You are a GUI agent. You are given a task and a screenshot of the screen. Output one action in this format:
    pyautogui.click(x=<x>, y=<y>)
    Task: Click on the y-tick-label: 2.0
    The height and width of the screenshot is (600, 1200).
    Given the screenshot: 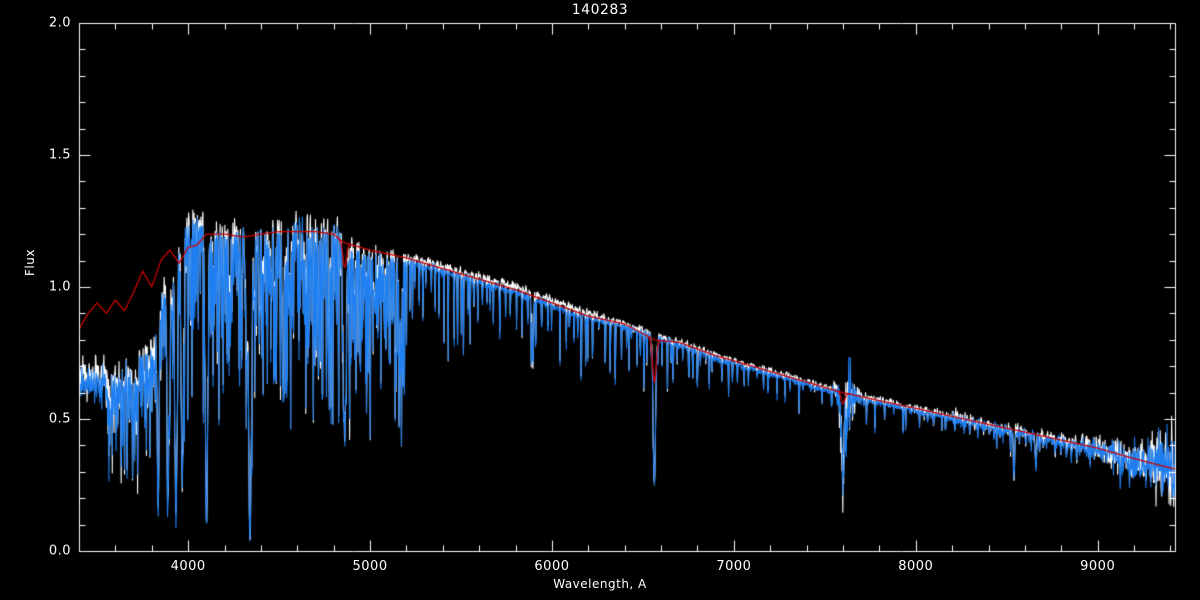 What is the action you would take?
    pyautogui.click(x=59, y=23)
    